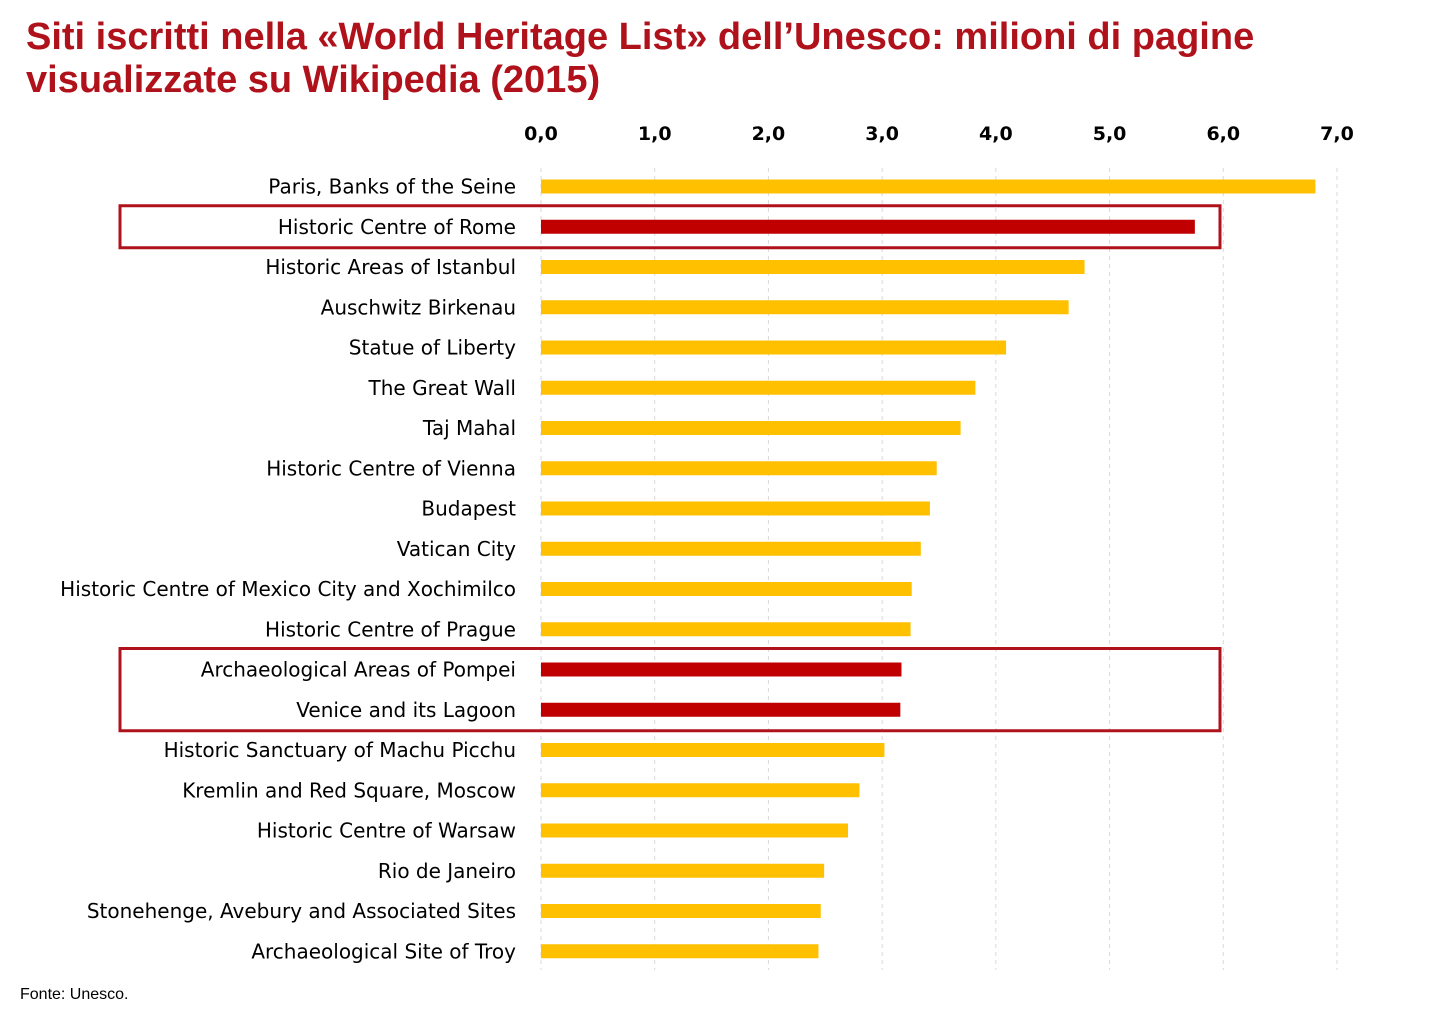  Describe the element at coordinates (655, 134) in the screenshot. I see `x-tick-label: 1,0` at that location.